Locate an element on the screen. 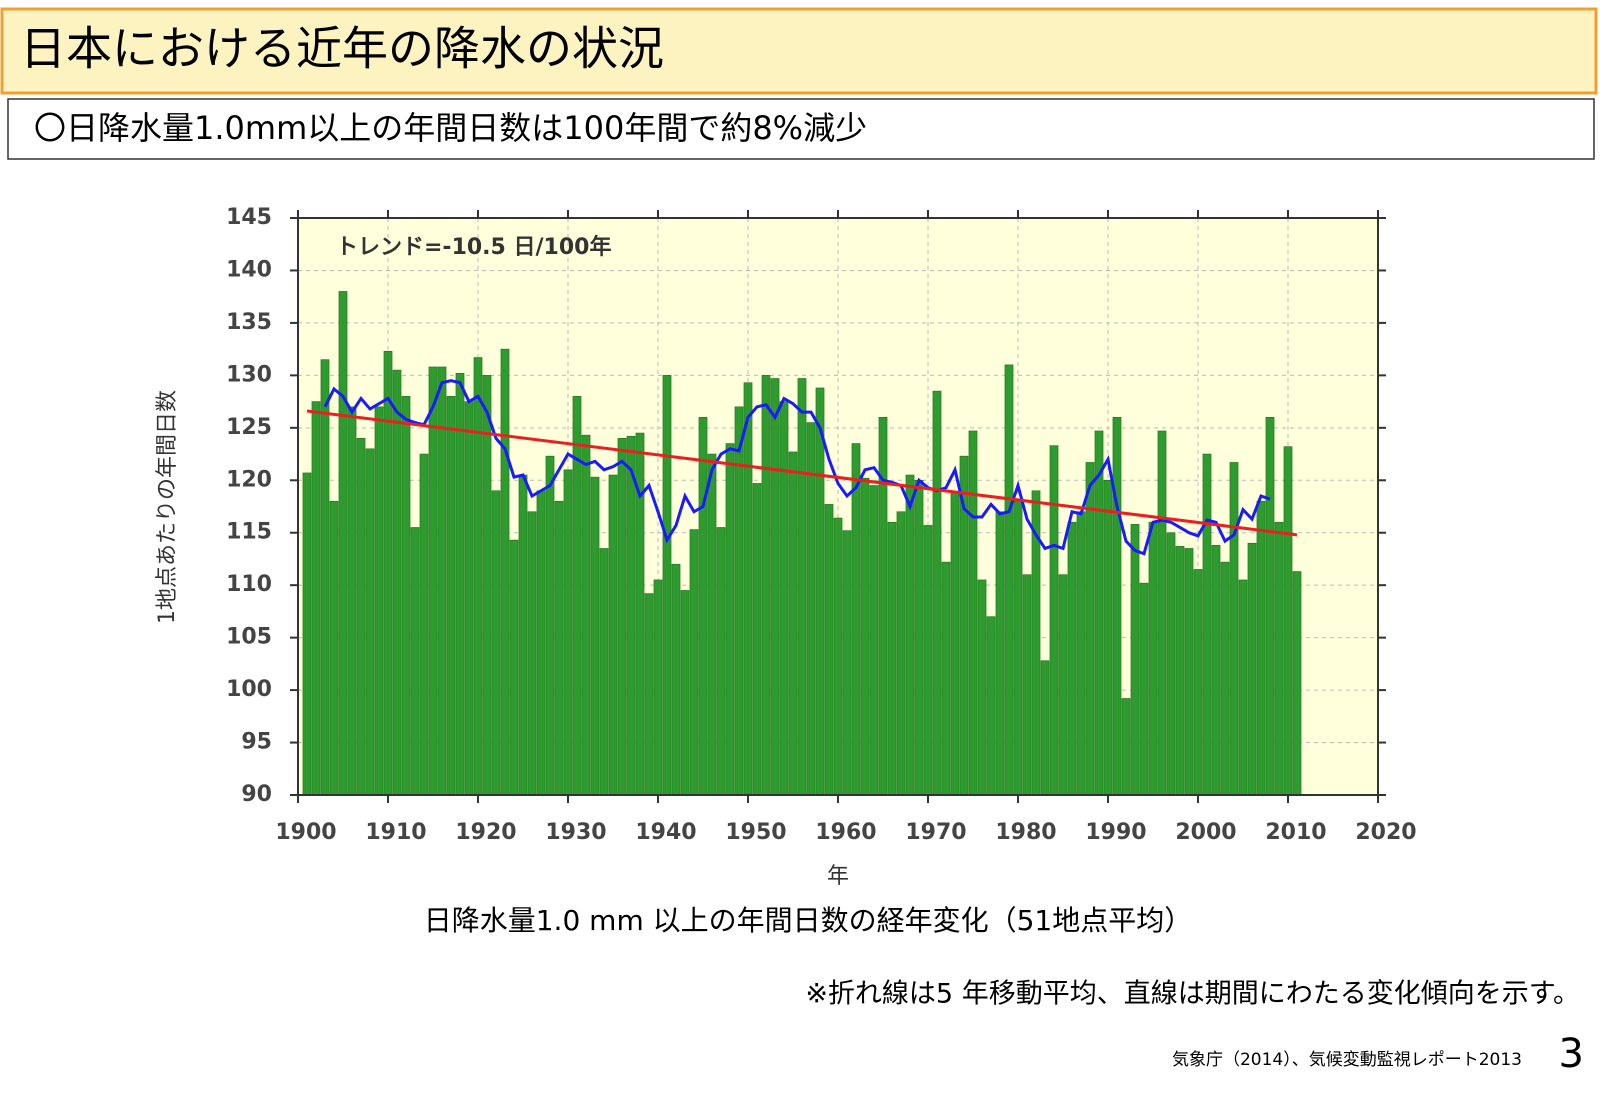  x-tick-label: 1970 is located at coordinates (935, 832).